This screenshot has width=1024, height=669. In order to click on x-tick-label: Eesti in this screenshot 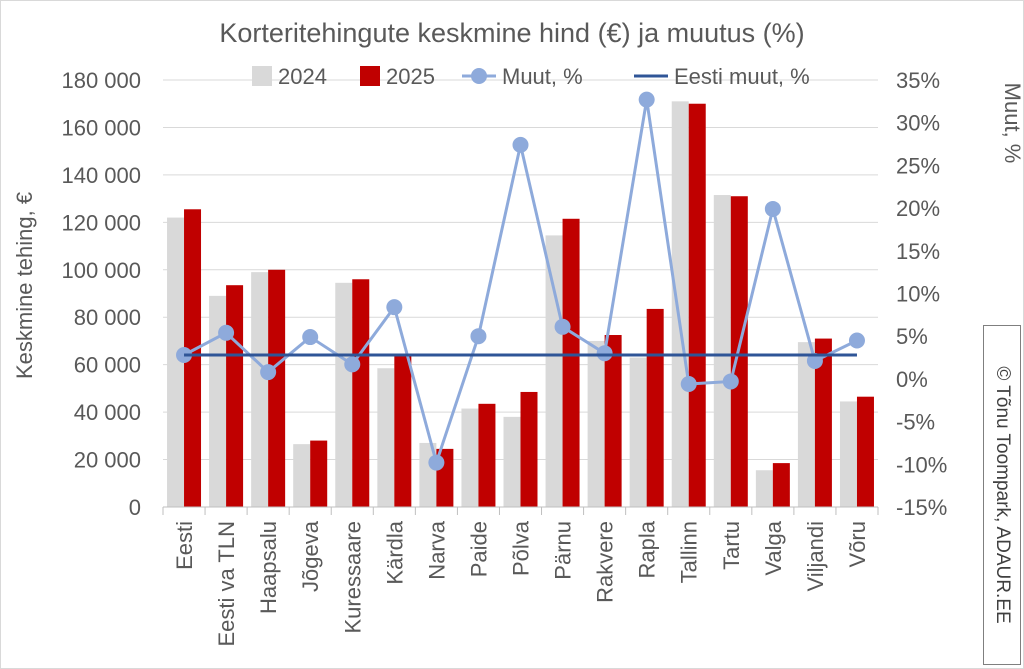, I will do `click(184, 545)`.